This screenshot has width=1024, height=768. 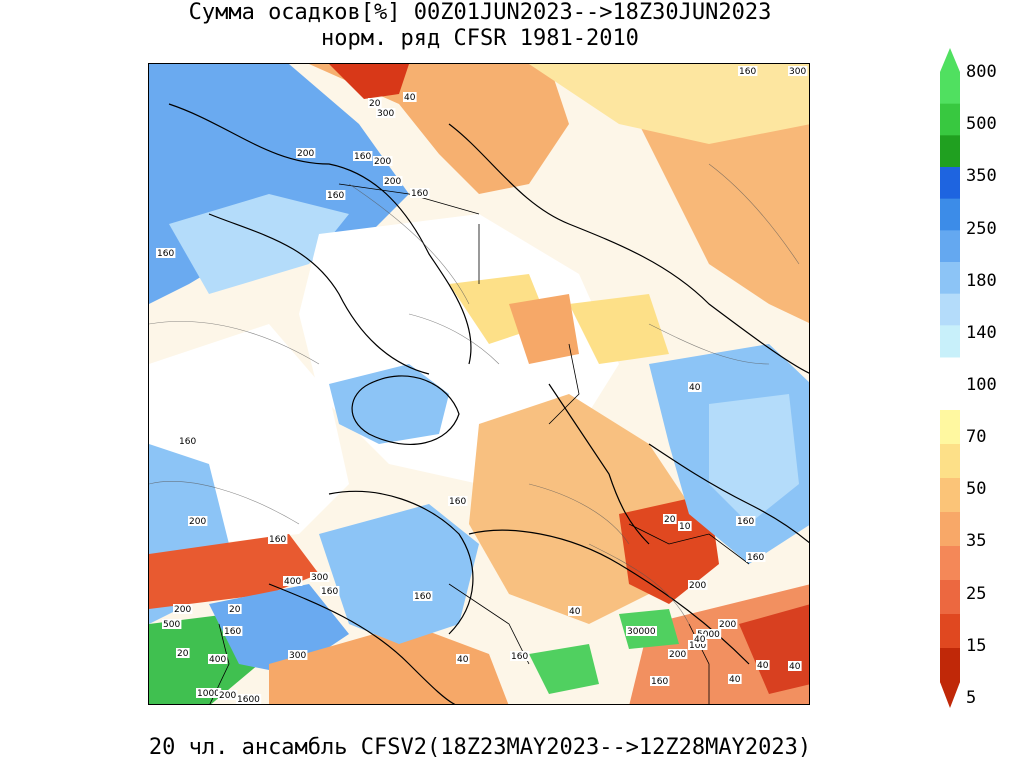 I want to click on contour-label: 10, so click(x=685, y=527).